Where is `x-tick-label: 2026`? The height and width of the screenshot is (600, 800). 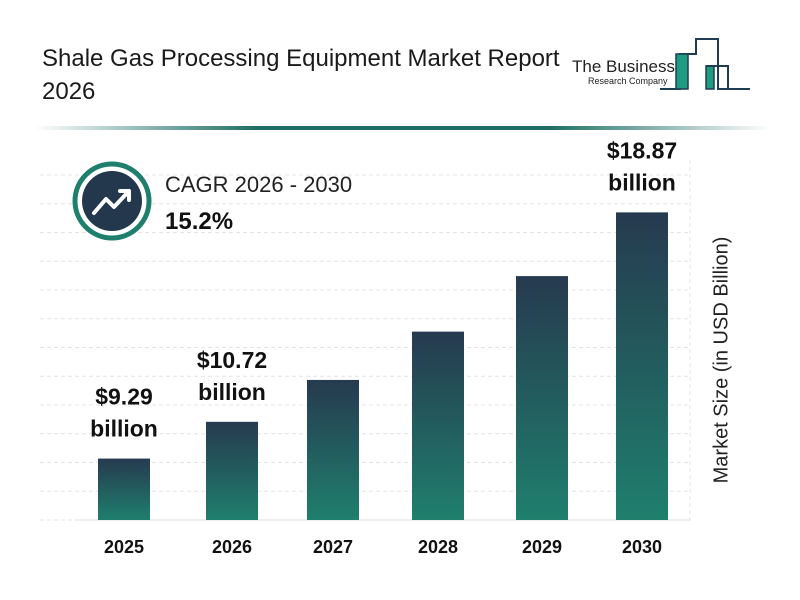 x-tick-label: 2026 is located at coordinates (232, 547).